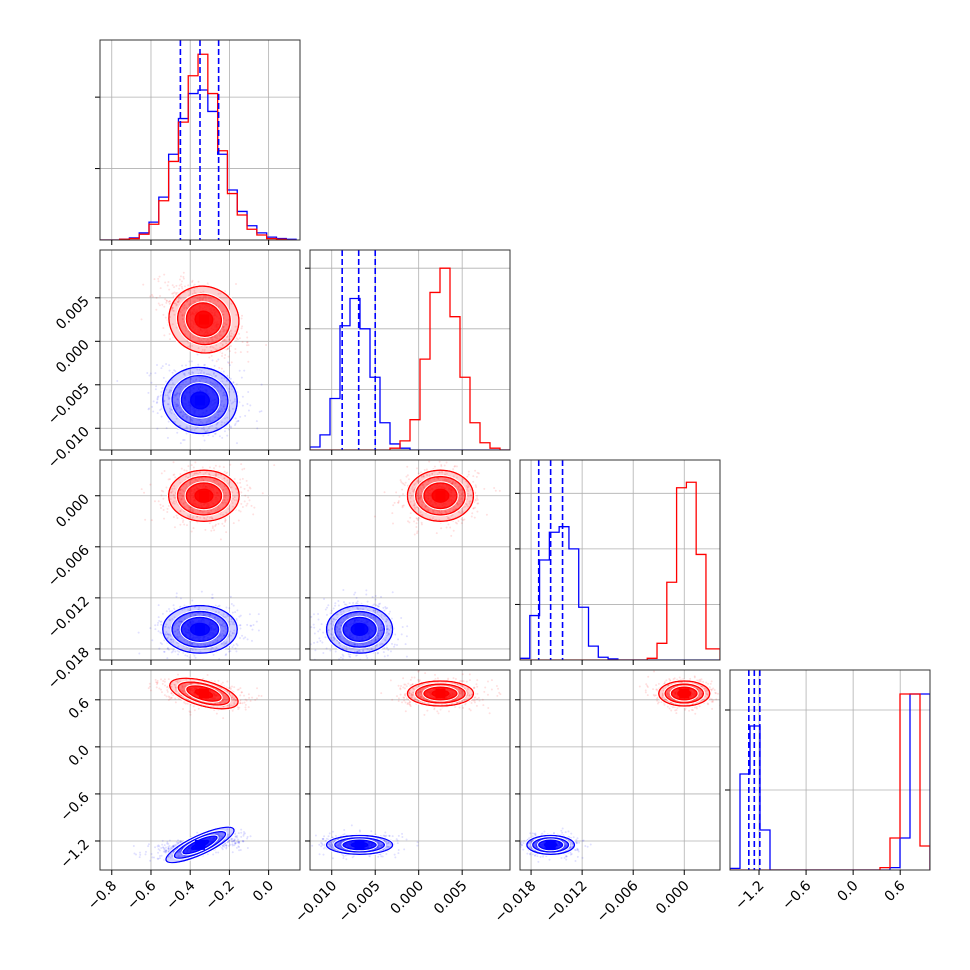  Describe the element at coordinates (69, 617) in the screenshot. I see `y-tick-label: −0.012` at that location.